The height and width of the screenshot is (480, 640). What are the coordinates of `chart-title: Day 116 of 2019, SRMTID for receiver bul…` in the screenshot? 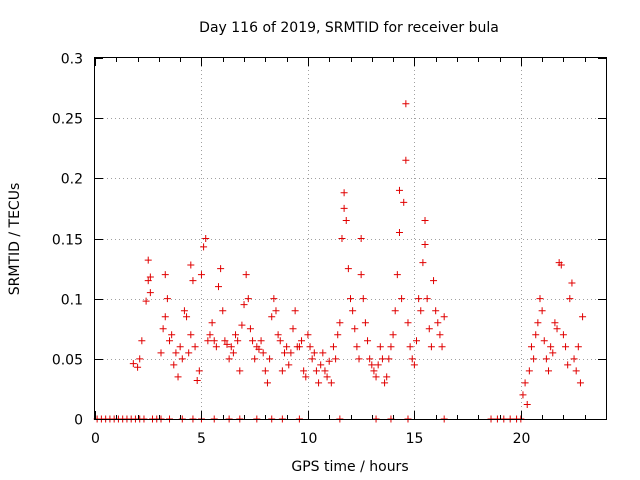 It's located at (349, 28).